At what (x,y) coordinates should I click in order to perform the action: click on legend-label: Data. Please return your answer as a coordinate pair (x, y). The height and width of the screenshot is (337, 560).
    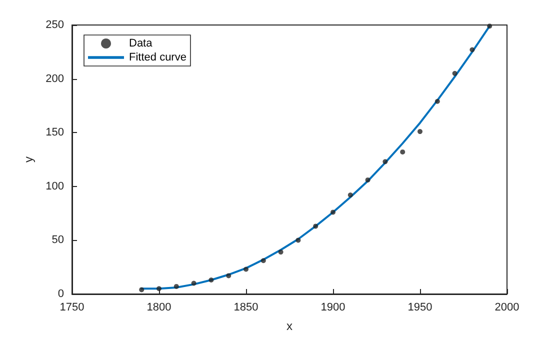
    Looking at the image, I should click on (141, 44).